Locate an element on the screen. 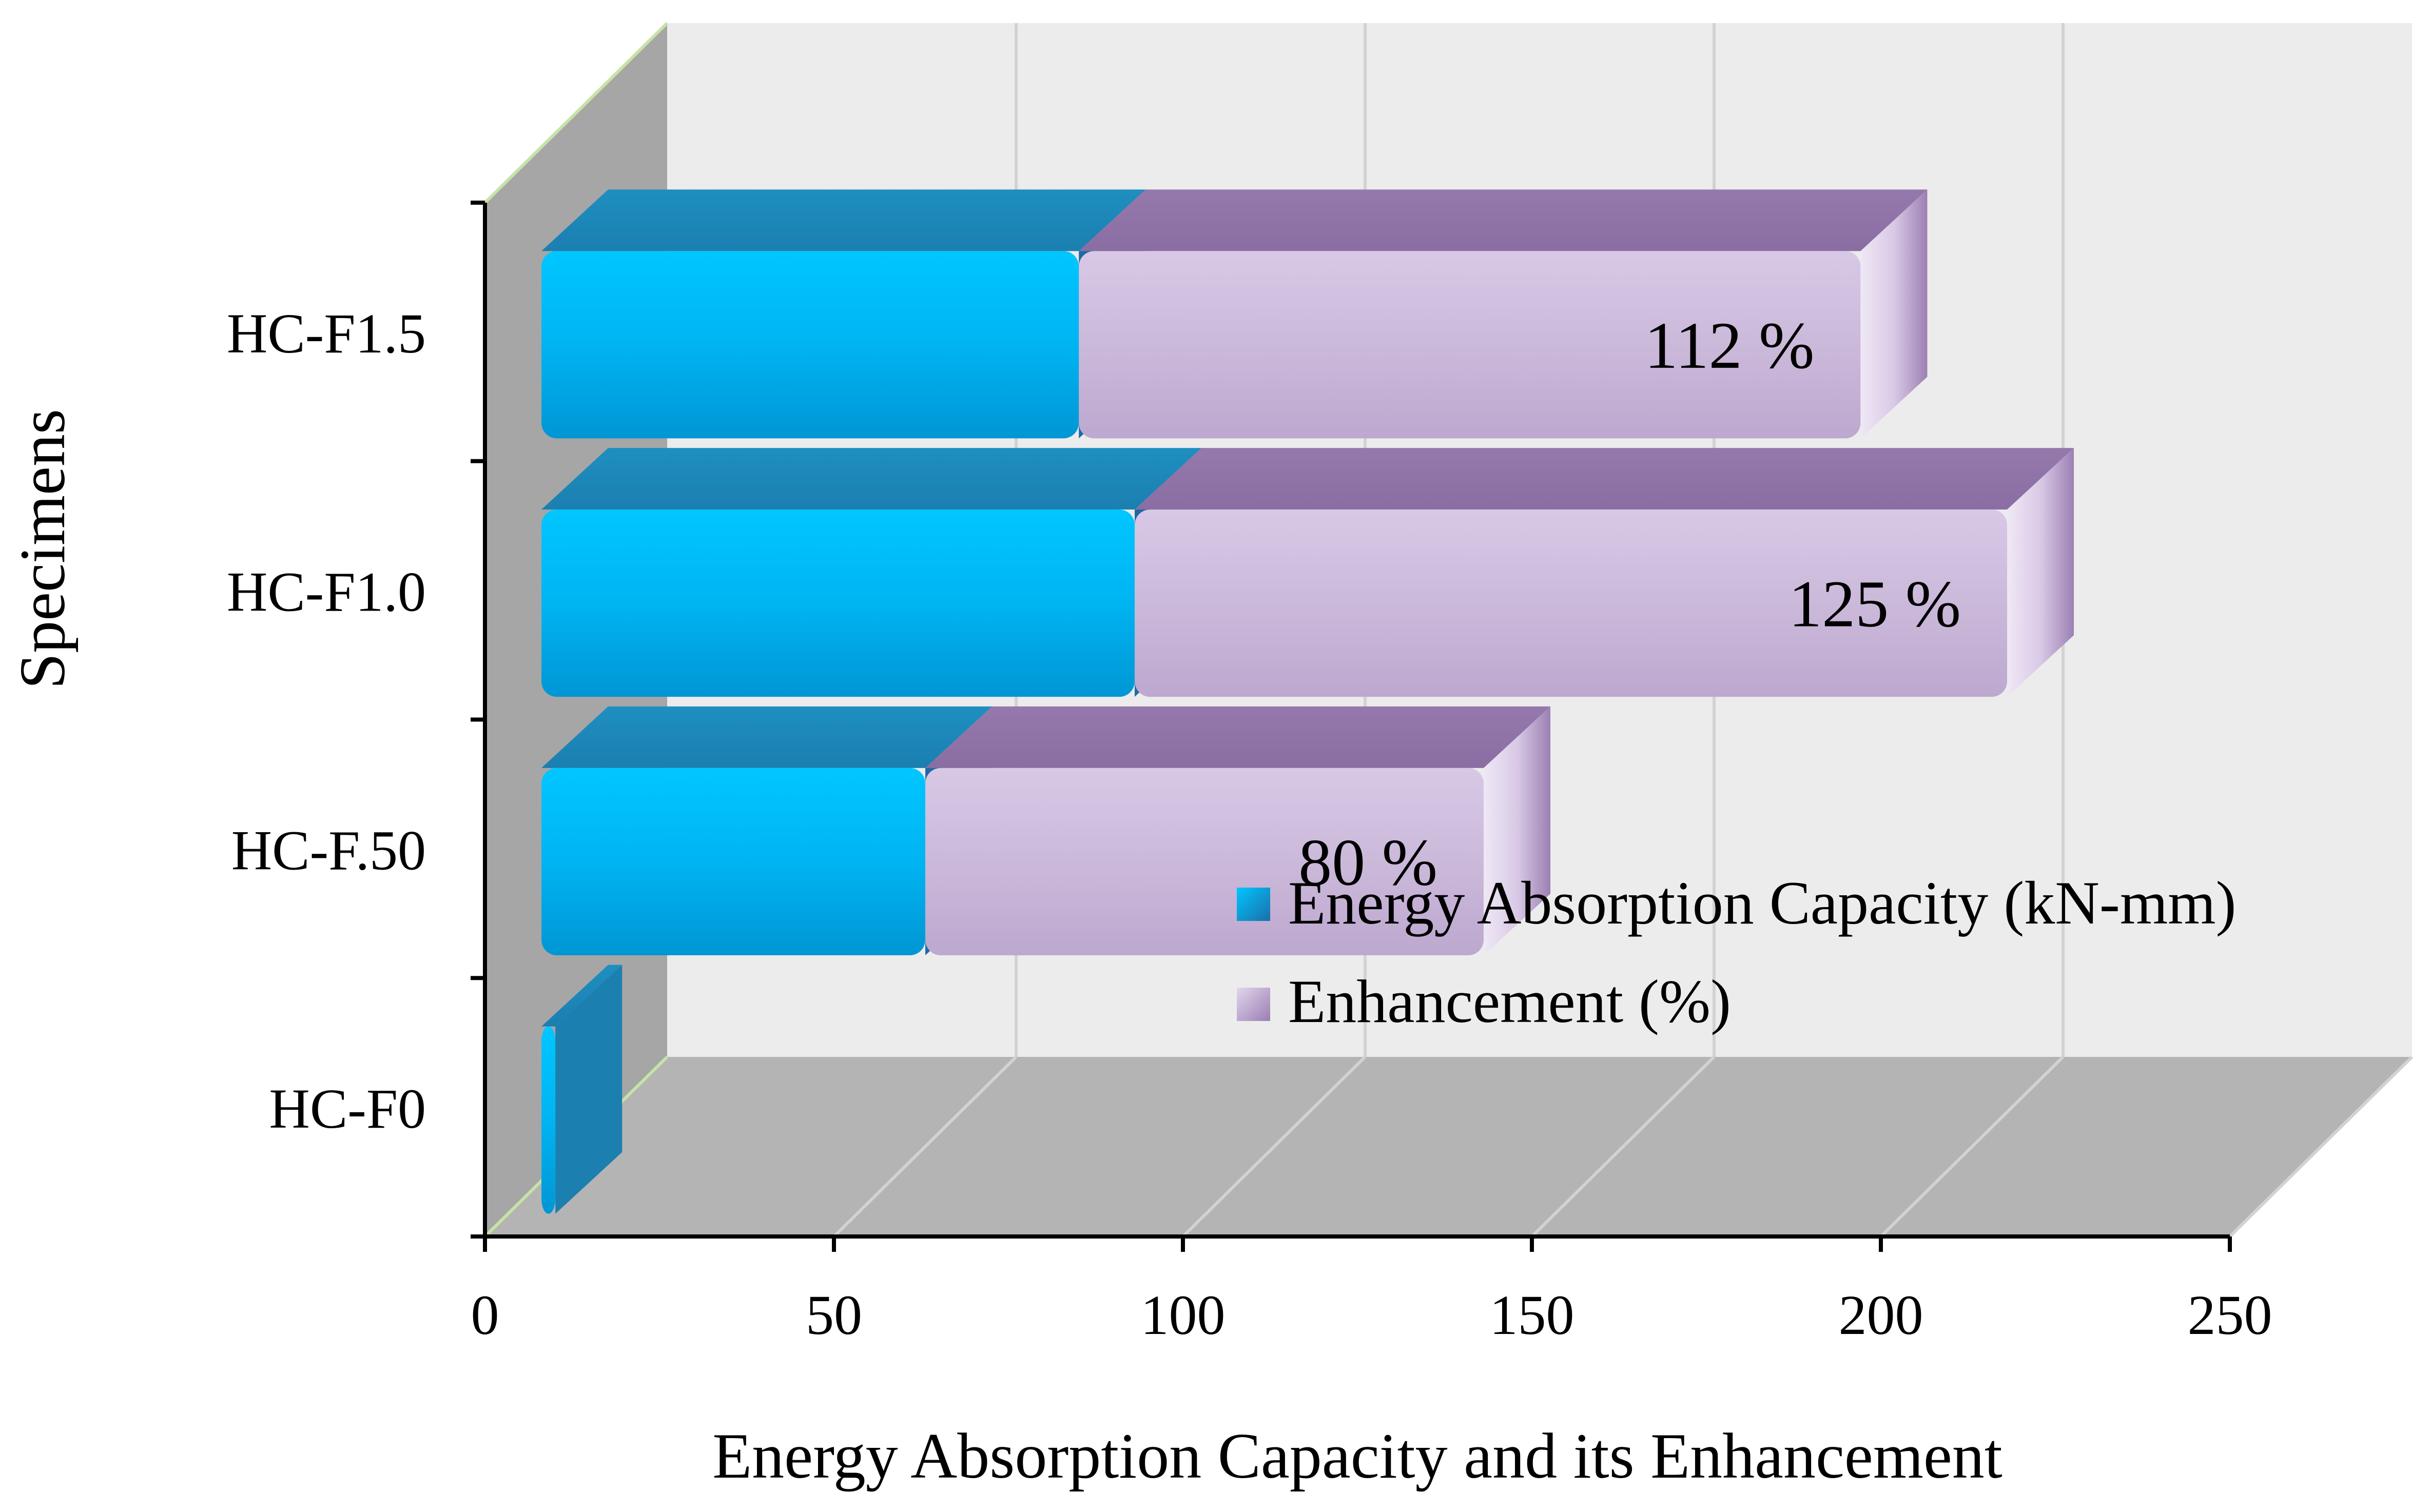 The height and width of the screenshot is (1512, 2430). x-tick-label: 150 is located at coordinates (1532, 1315).